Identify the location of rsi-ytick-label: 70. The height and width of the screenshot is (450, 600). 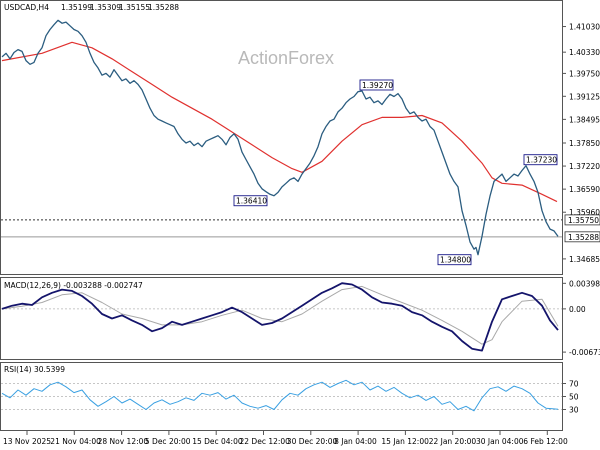
(574, 384).